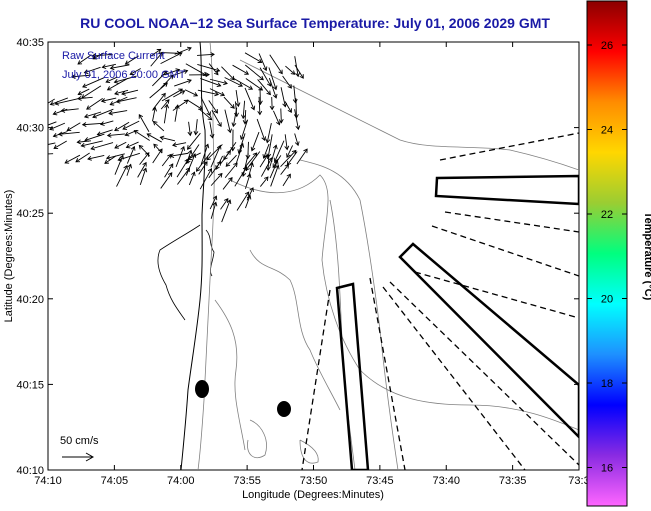 This screenshot has width=651, height=511. What do you see at coordinates (30, 129) in the screenshot?
I see `y-tick-label: 40:30` at bounding box center [30, 129].